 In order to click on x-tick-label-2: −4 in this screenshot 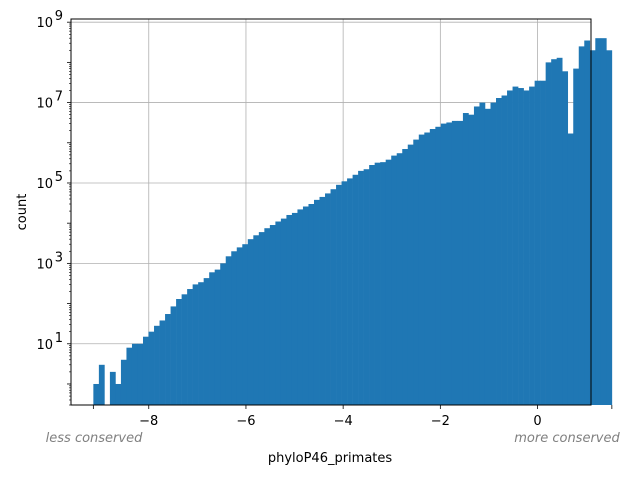, I will do `click(343, 421)`.